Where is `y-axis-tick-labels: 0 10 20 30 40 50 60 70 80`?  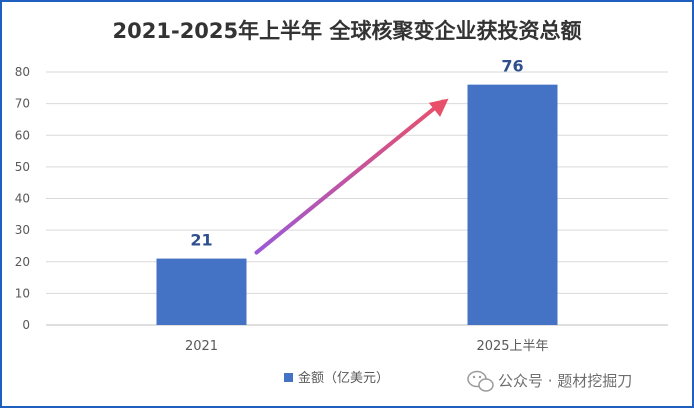 y-axis-tick-labels: 0 10 20 30 40 50 60 70 80 is located at coordinates (22, 198).